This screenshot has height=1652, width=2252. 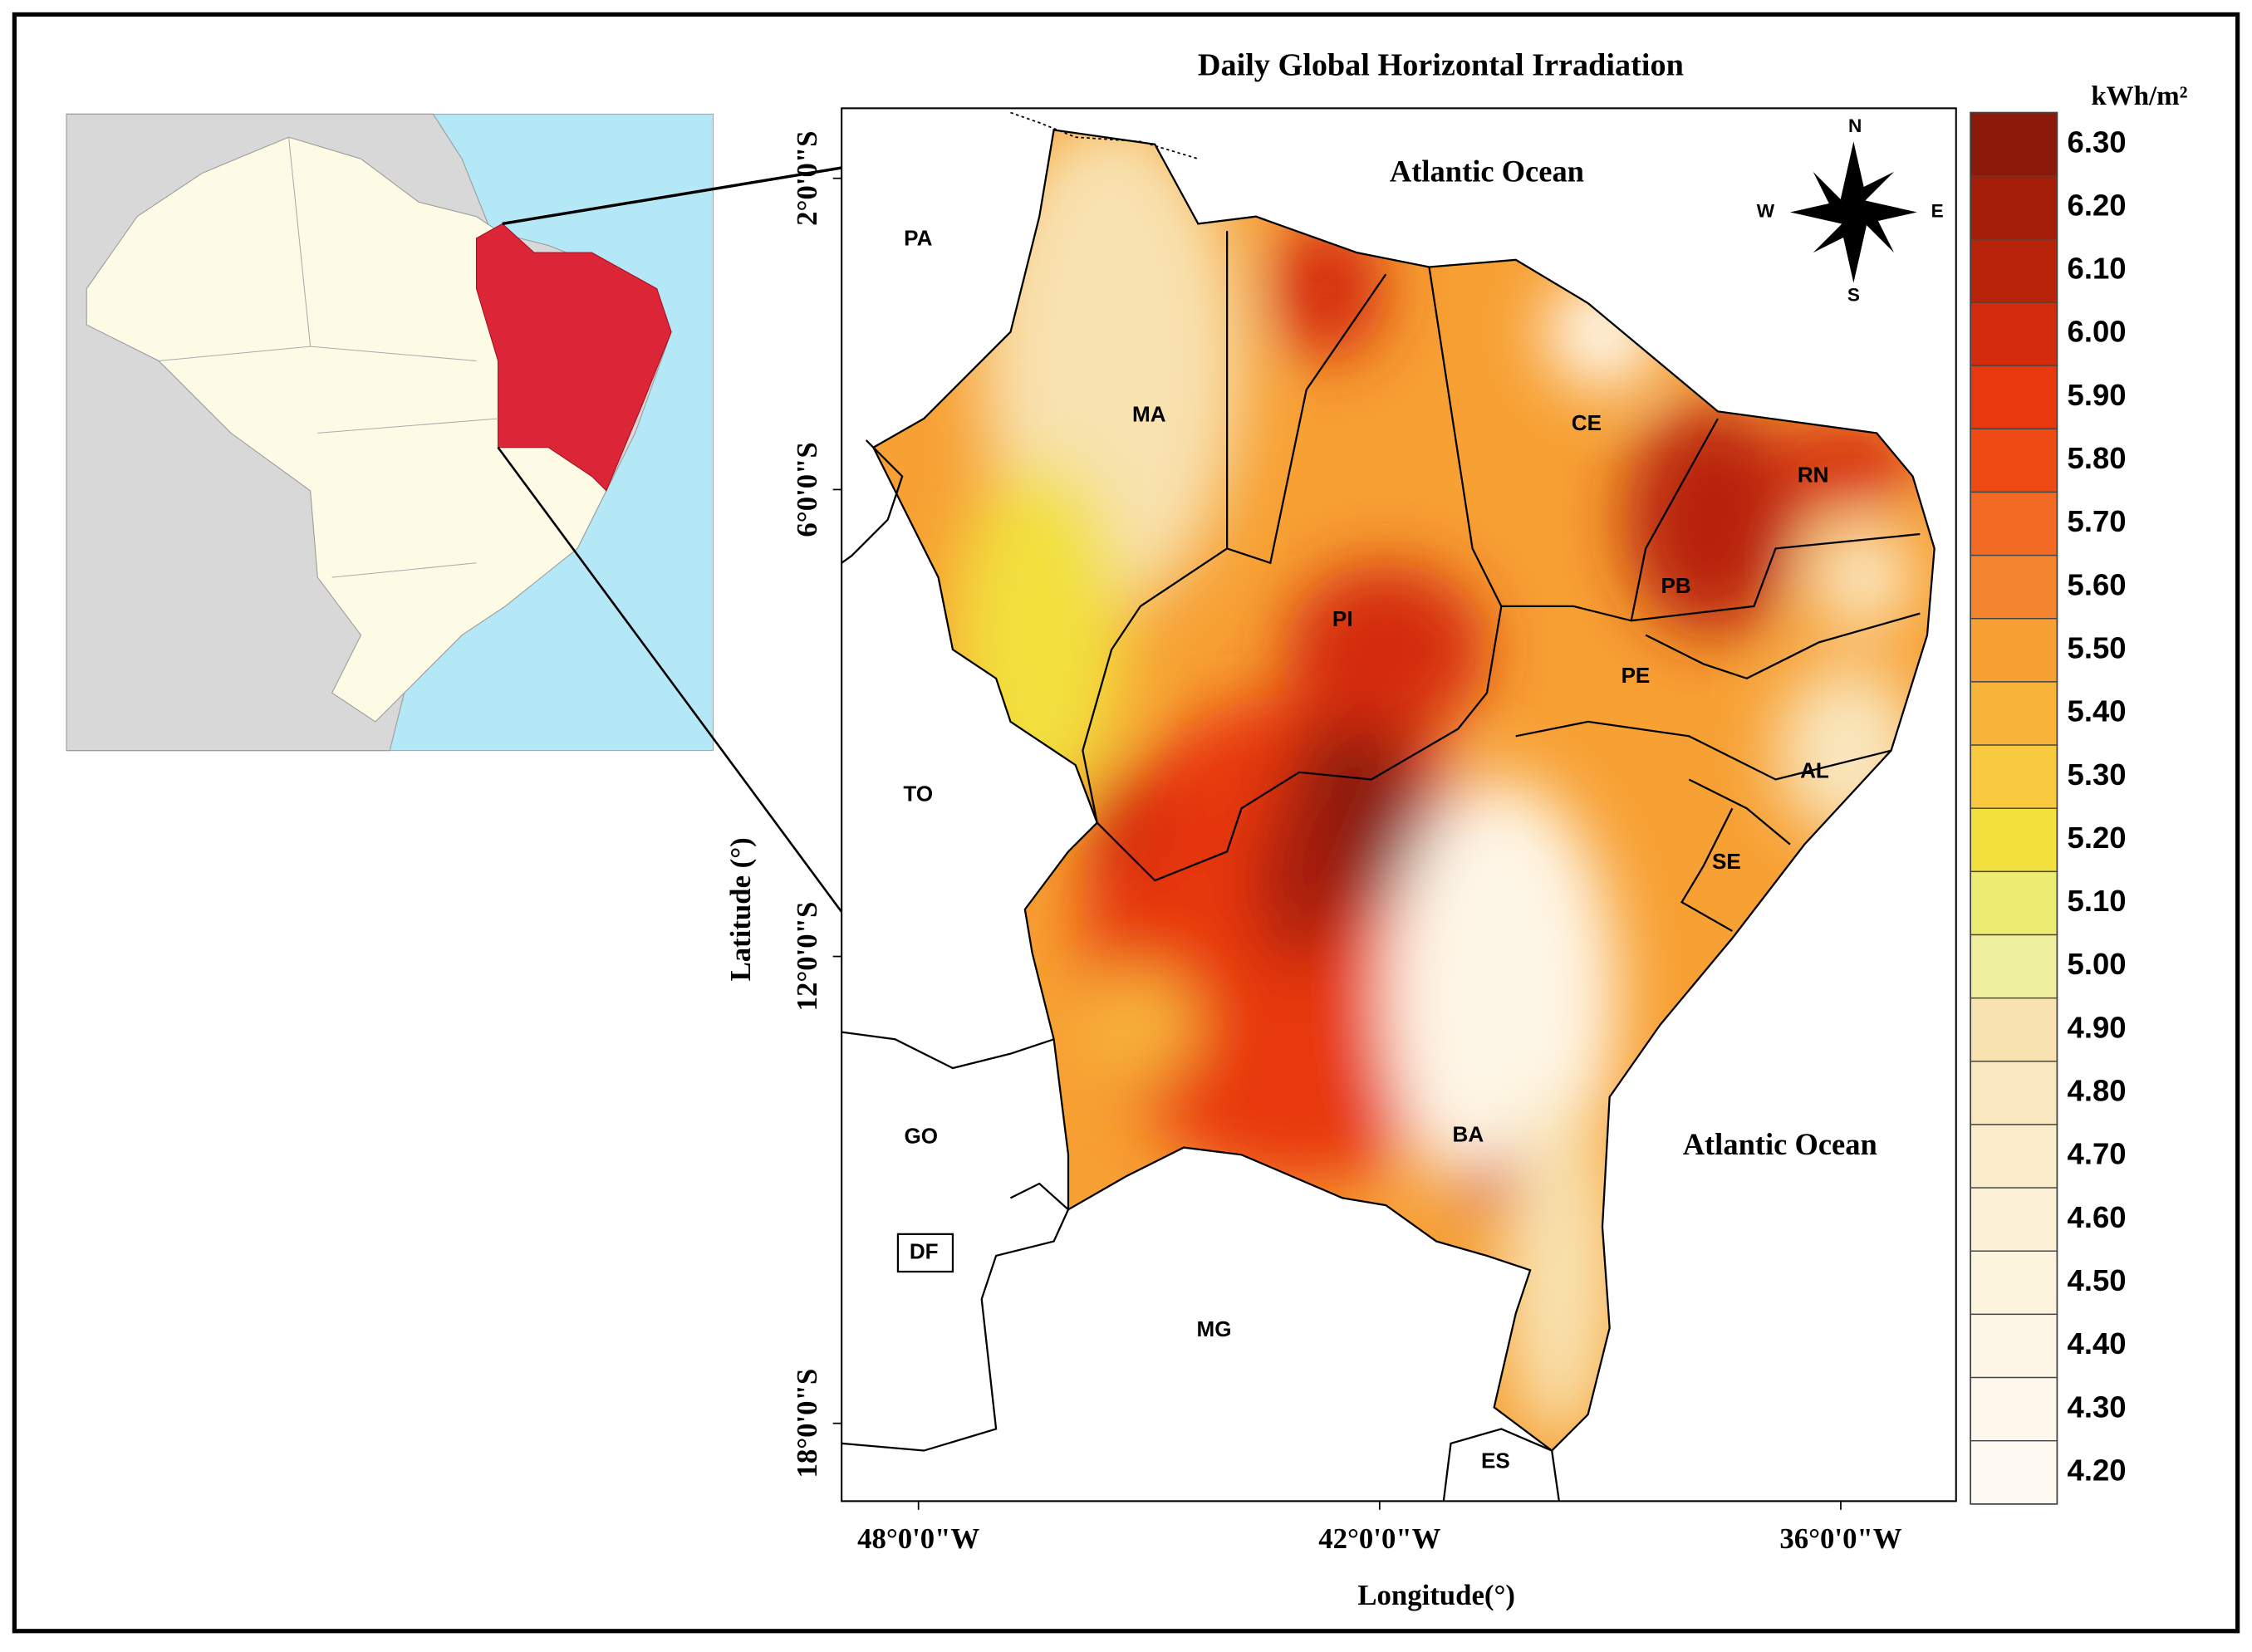 I want to click on inset-map, so click(x=390, y=432).